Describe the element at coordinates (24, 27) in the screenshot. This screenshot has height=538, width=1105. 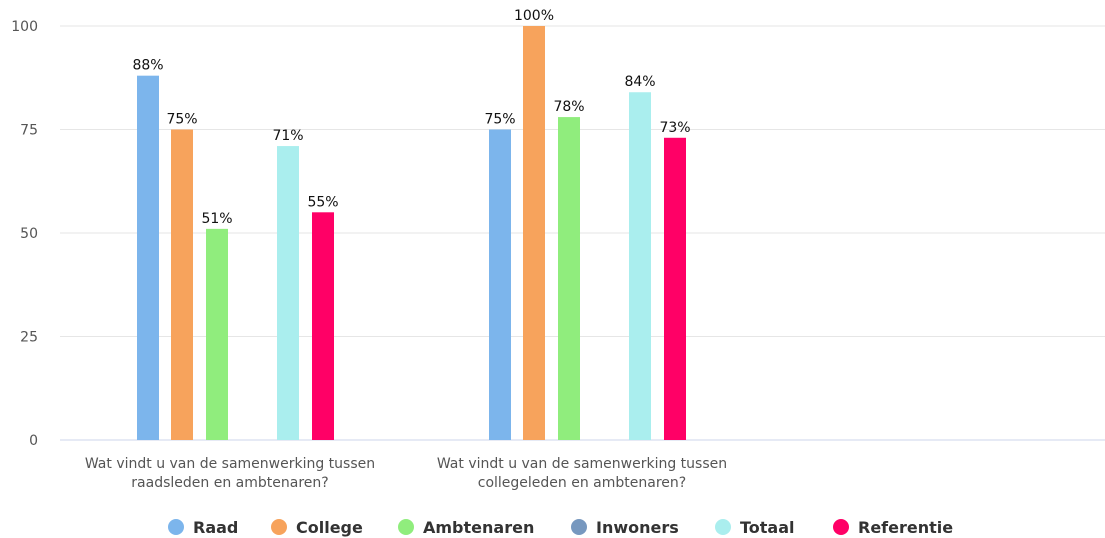
I see `y-tick-label: 100` at that location.